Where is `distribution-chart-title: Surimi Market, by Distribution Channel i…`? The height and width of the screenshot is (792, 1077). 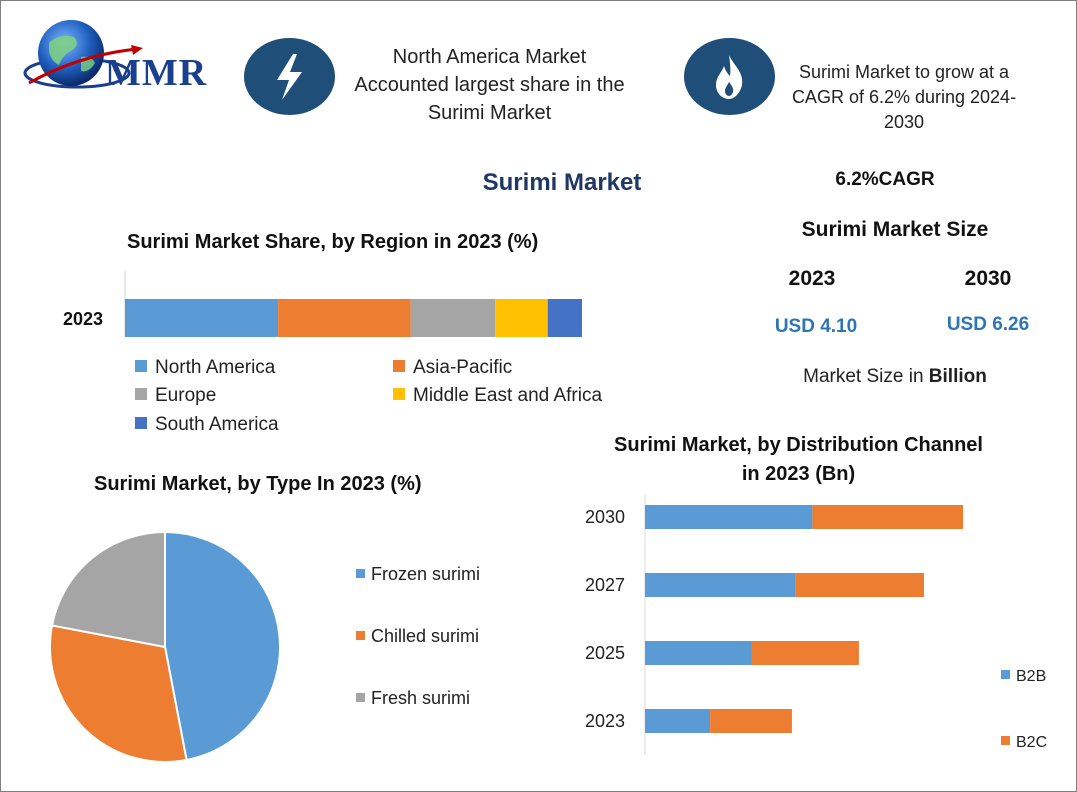
distribution-chart-title: Surimi Market, by Distribution Channel i… is located at coordinates (798, 460).